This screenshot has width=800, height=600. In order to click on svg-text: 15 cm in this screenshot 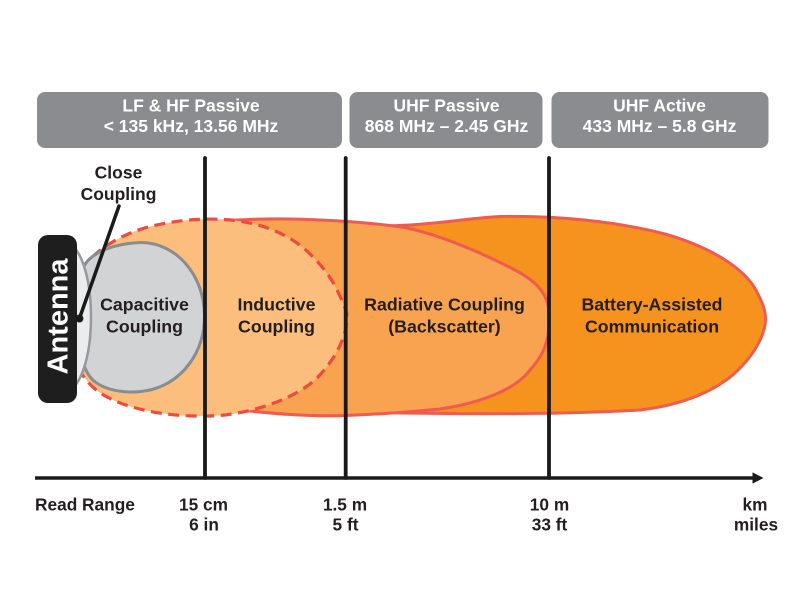, I will do `click(203, 505)`.